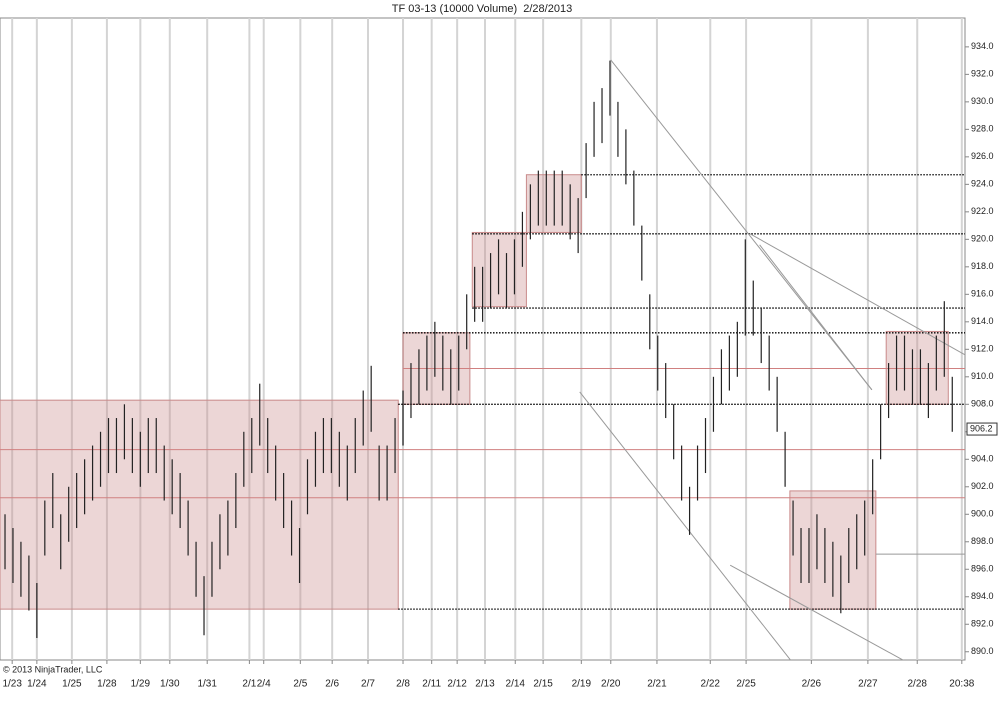  I want to click on x-tick-label: 1/29, so click(141, 684).